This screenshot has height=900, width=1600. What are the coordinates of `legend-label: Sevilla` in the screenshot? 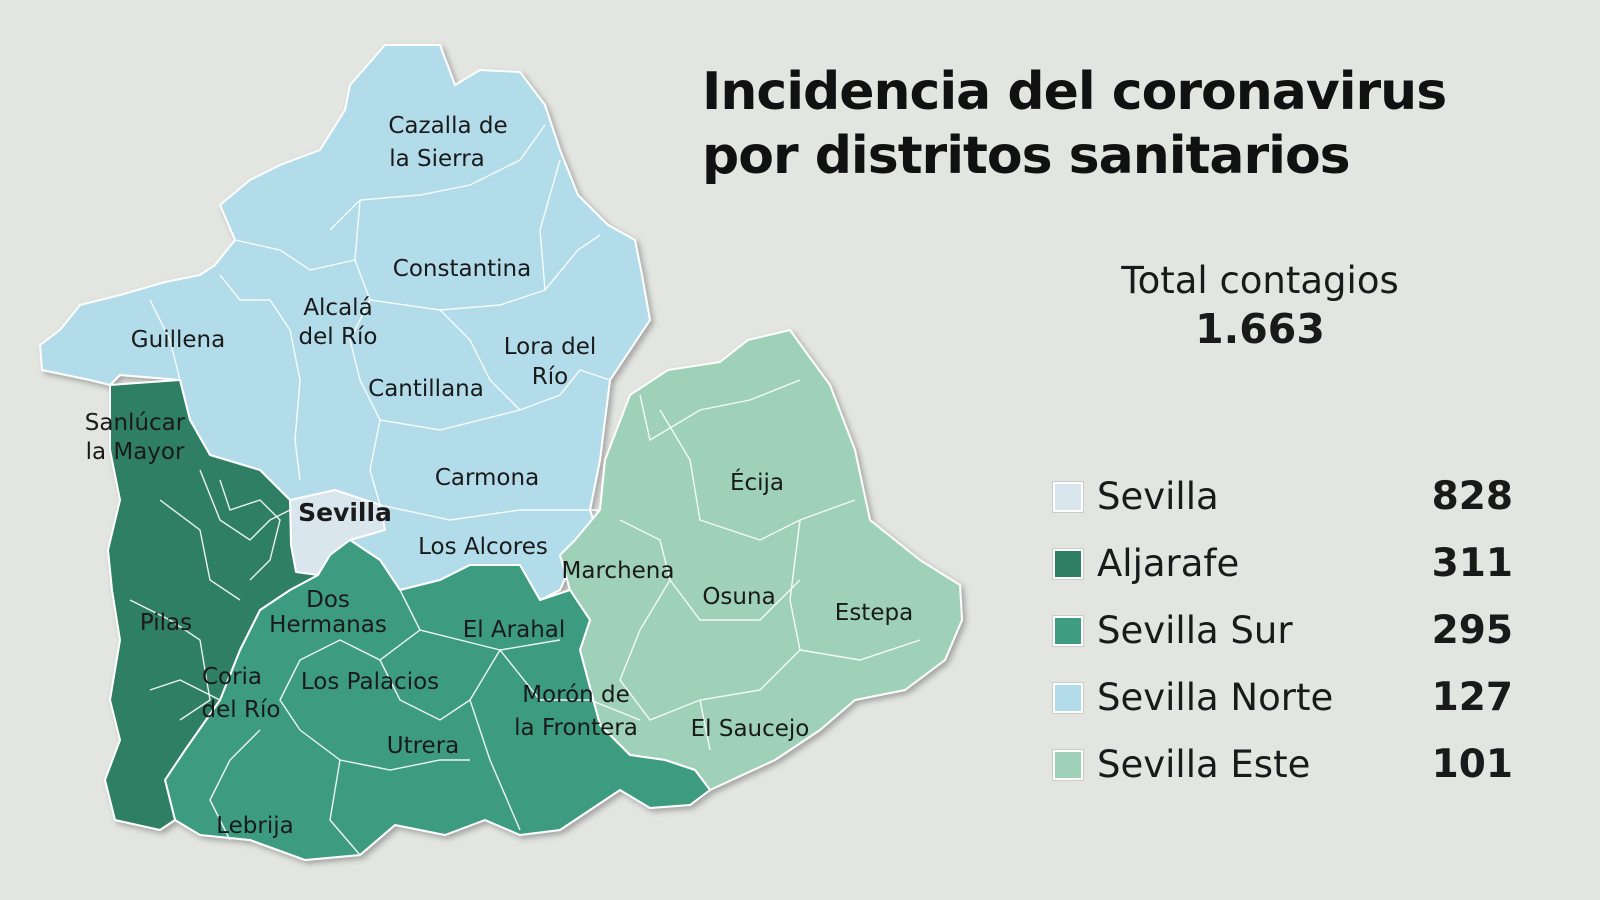 It's located at (1158, 496).